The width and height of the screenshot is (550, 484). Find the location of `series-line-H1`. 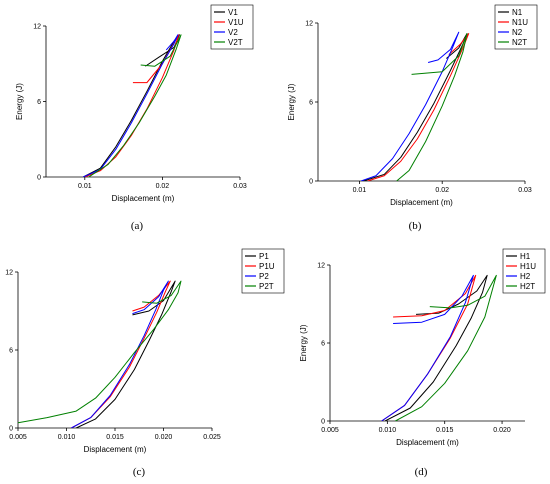

series-line-H1 is located at coordinates (436, 347).